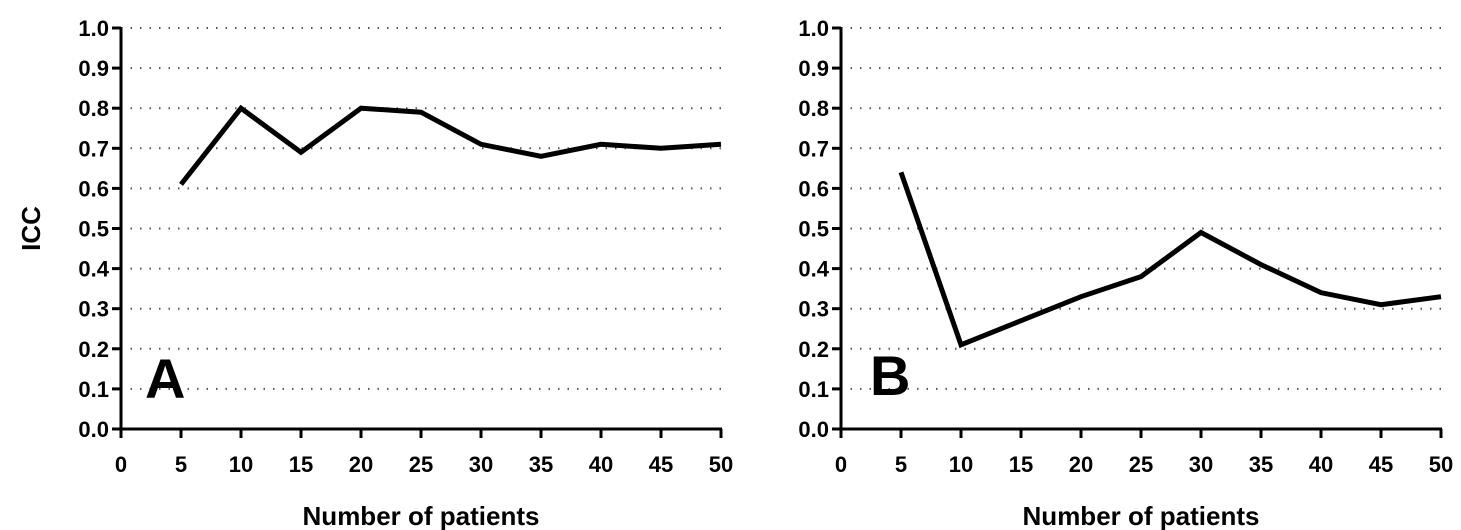  What do you see at coordinates (165, 378) in the screenshot?
I see `panel-label: A` at bounding box center [165, 378].